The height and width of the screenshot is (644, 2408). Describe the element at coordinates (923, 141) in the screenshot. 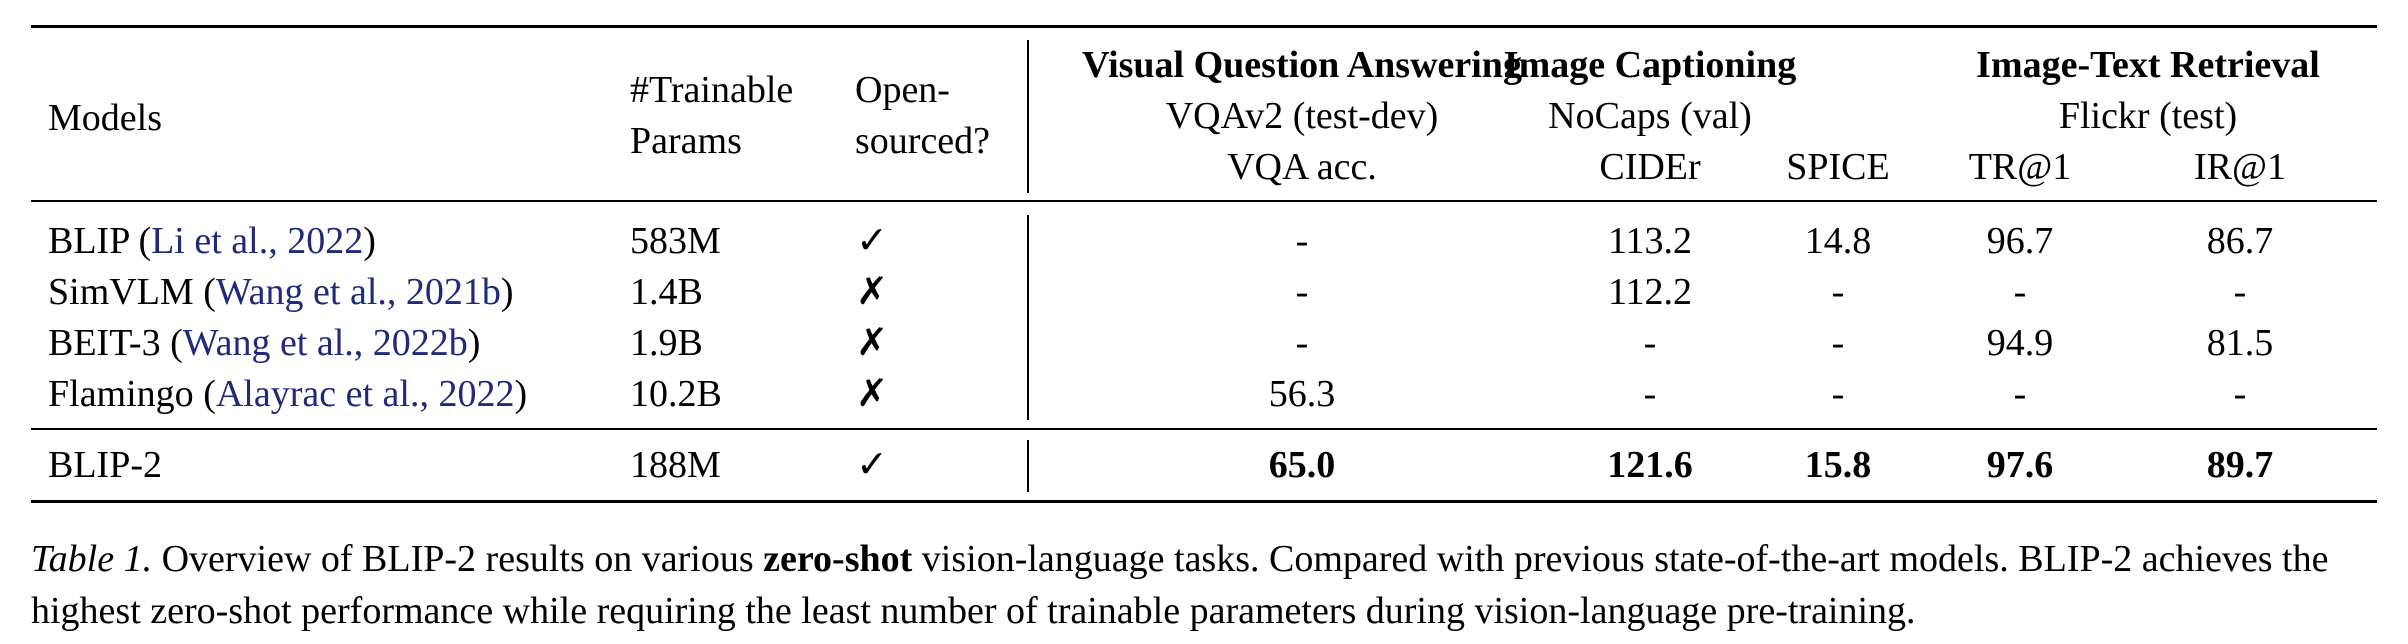

I see `header-open-line2: sourced?` at that location.